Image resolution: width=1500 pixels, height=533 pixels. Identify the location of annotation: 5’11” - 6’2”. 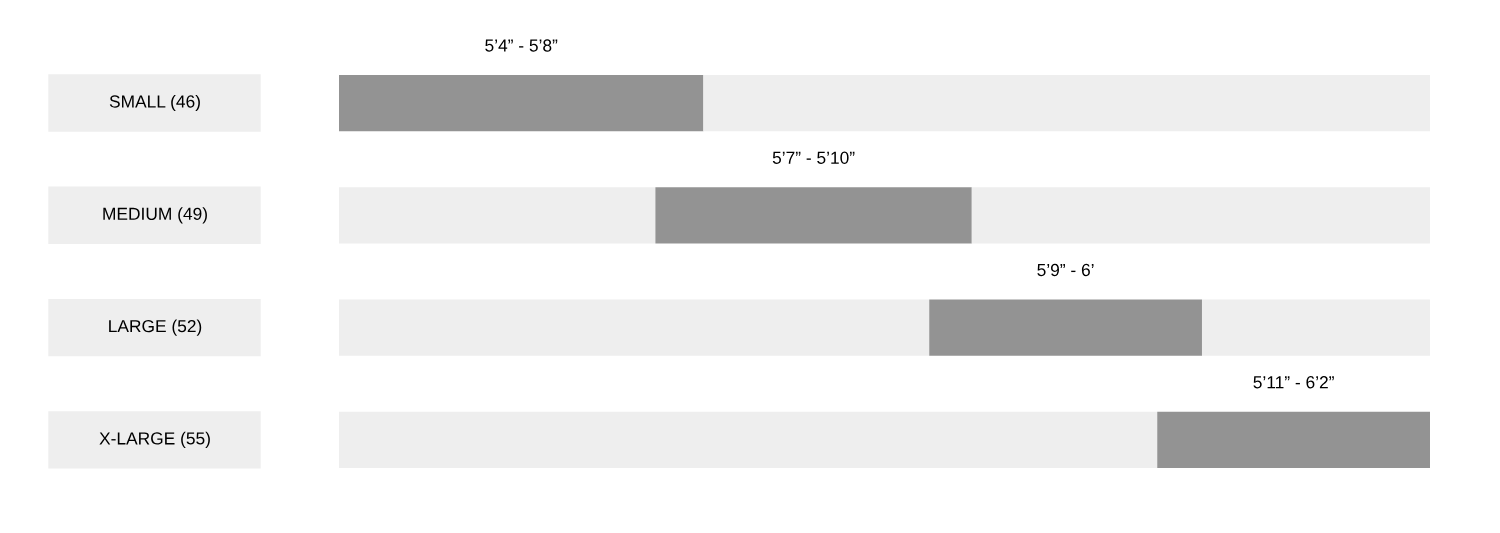
(1293, 382).